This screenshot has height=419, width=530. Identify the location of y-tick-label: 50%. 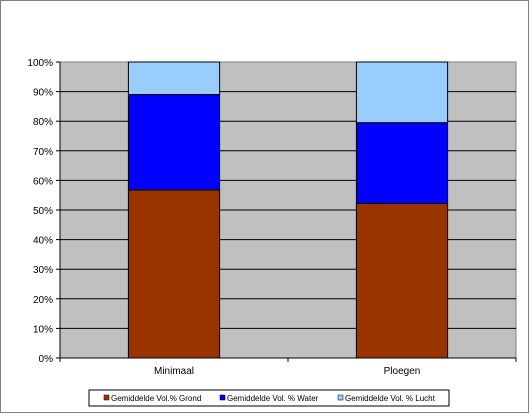
(43, 211).